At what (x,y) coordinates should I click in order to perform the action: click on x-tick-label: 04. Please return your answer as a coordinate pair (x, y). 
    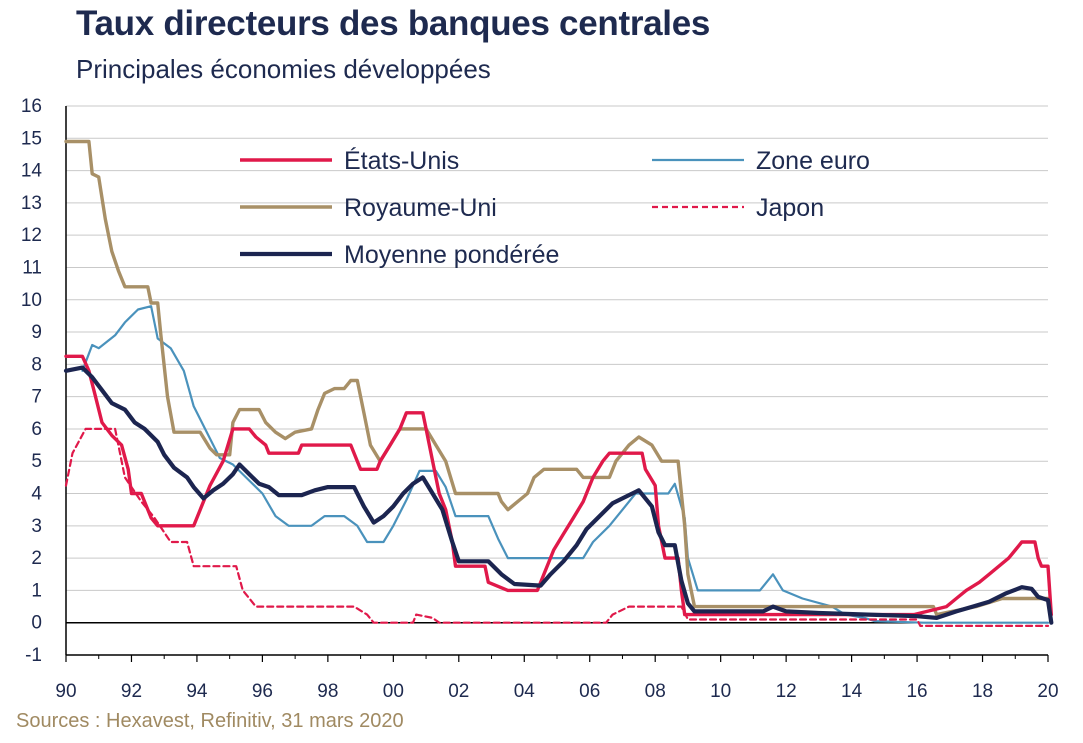
    Looking at the image, I should click on (525, 691).